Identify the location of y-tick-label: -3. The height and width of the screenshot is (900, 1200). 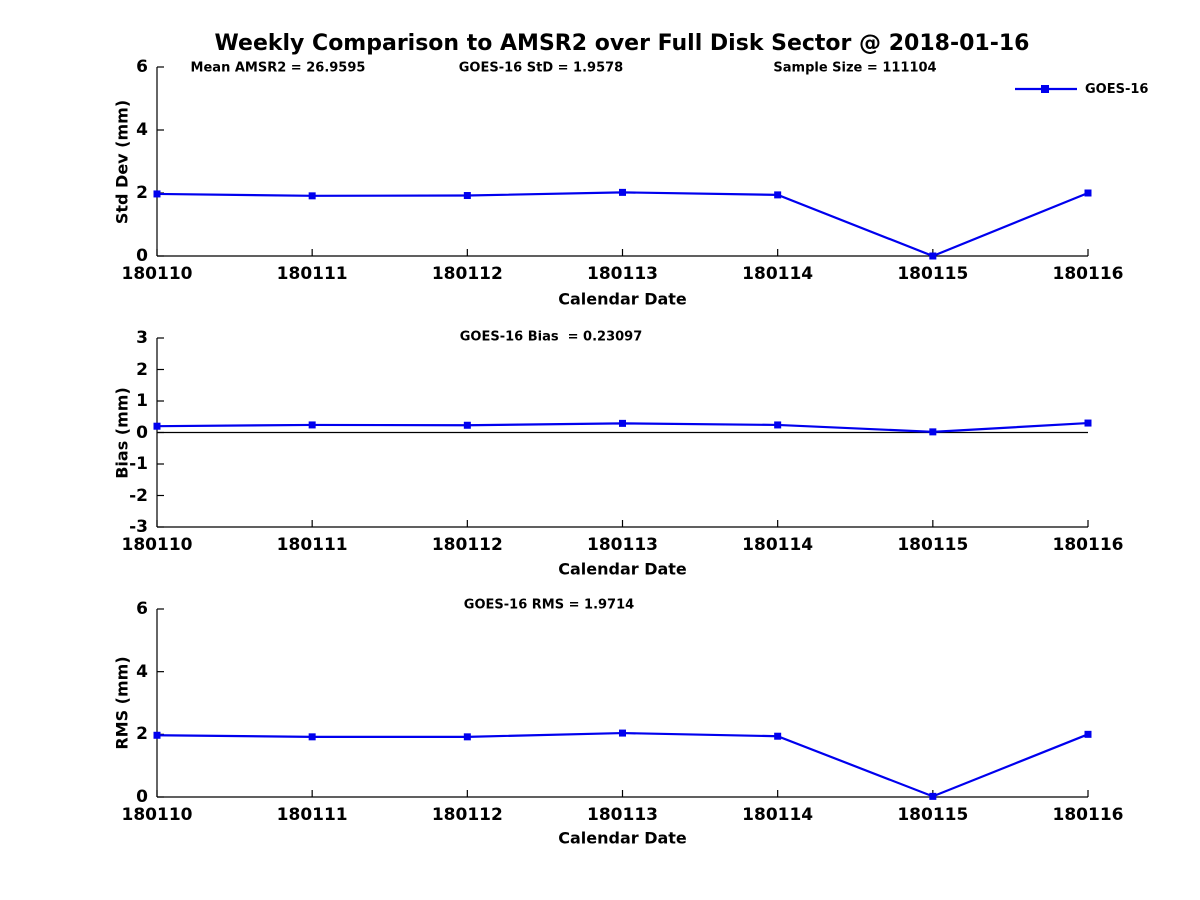
(138, 527).